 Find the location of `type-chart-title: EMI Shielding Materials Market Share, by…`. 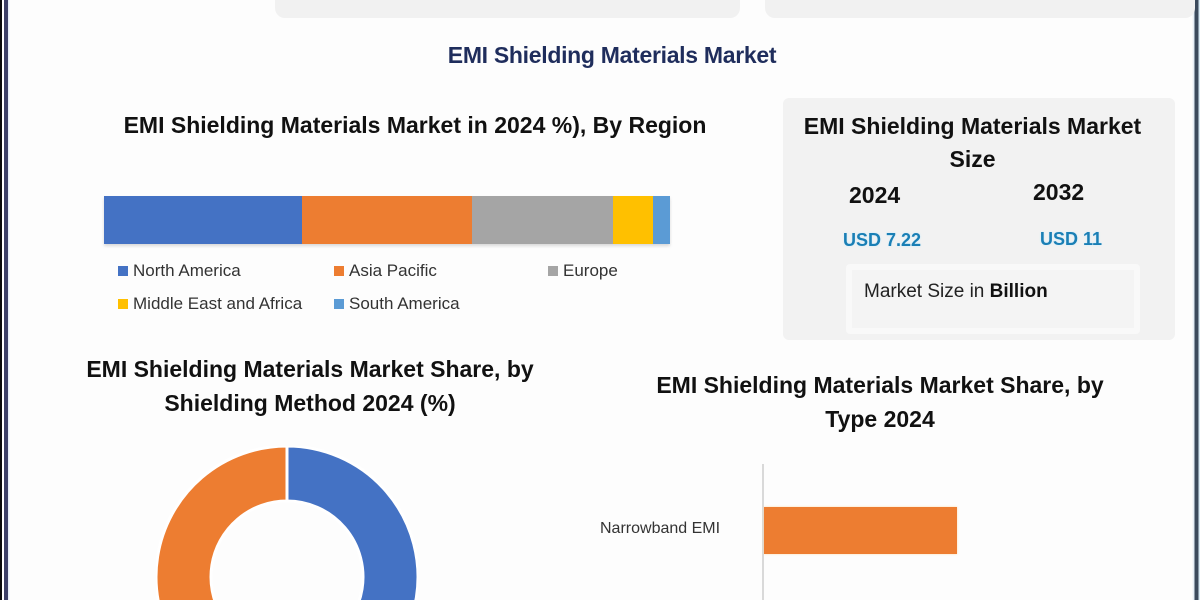

type-chart-title: EMI Shielding Materials Market Share, by… is located at coordinates (880, 402).